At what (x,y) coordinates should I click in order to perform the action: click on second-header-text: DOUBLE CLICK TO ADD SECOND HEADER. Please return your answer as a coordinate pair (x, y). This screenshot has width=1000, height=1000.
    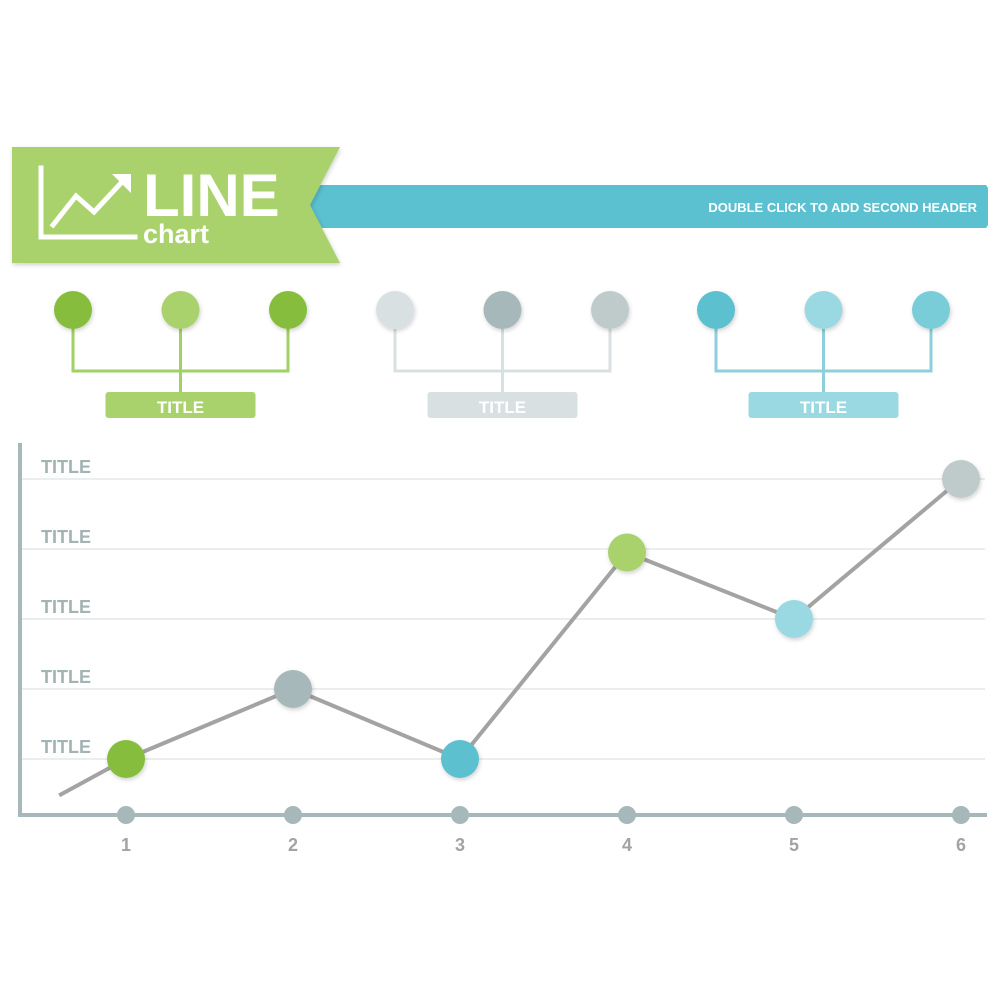
    Looking at the image, I should click on (842, 207).